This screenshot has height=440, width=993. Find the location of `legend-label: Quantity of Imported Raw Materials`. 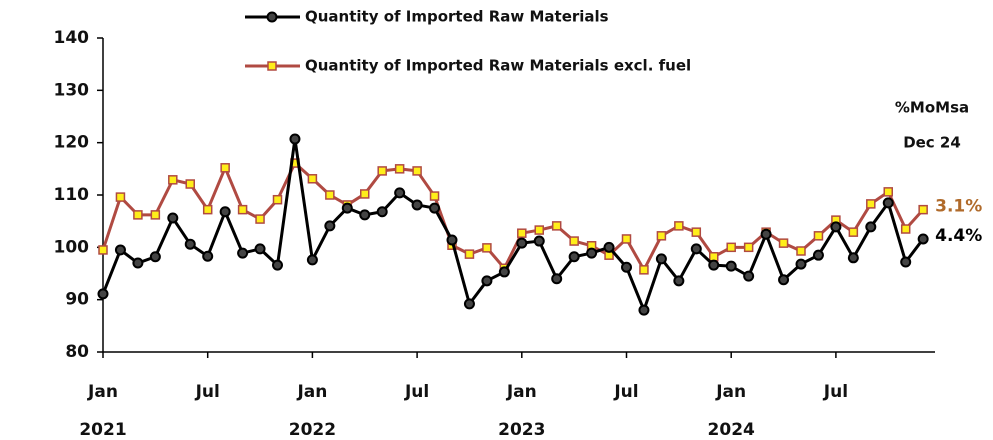

legend-label: Quantity of Imported Raw Materials is located at coordinates (457, 17).